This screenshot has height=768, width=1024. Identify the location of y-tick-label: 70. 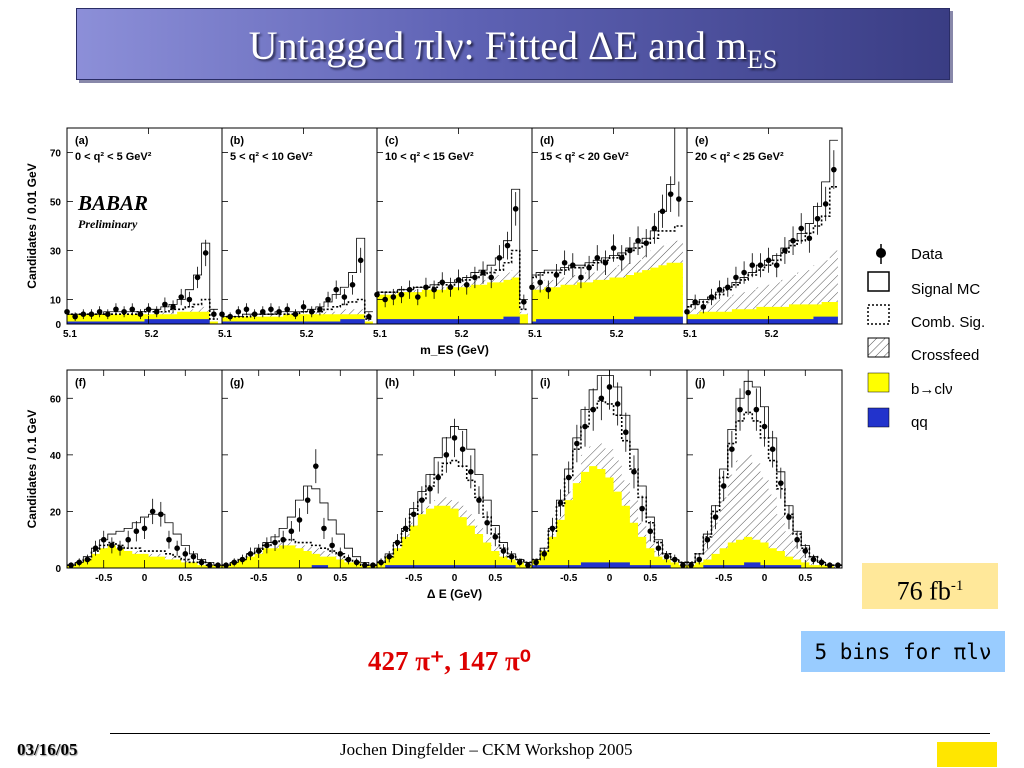
(56, 154).